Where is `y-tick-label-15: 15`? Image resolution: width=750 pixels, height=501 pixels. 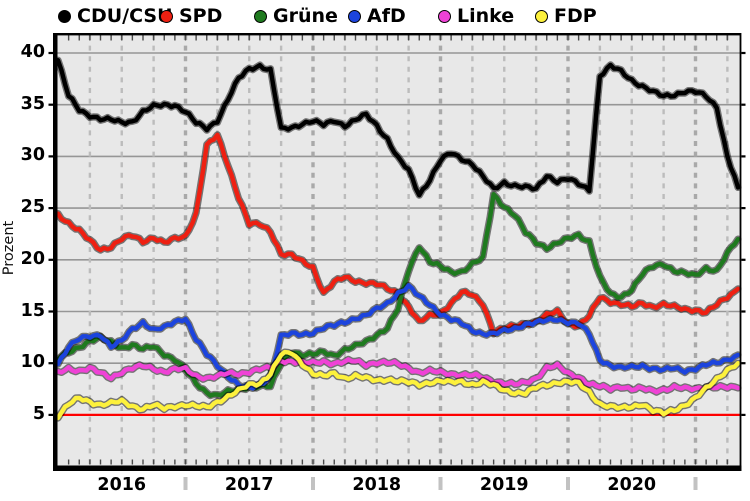
y-tick-label-15: 15 is located at coordinates (32, 310).